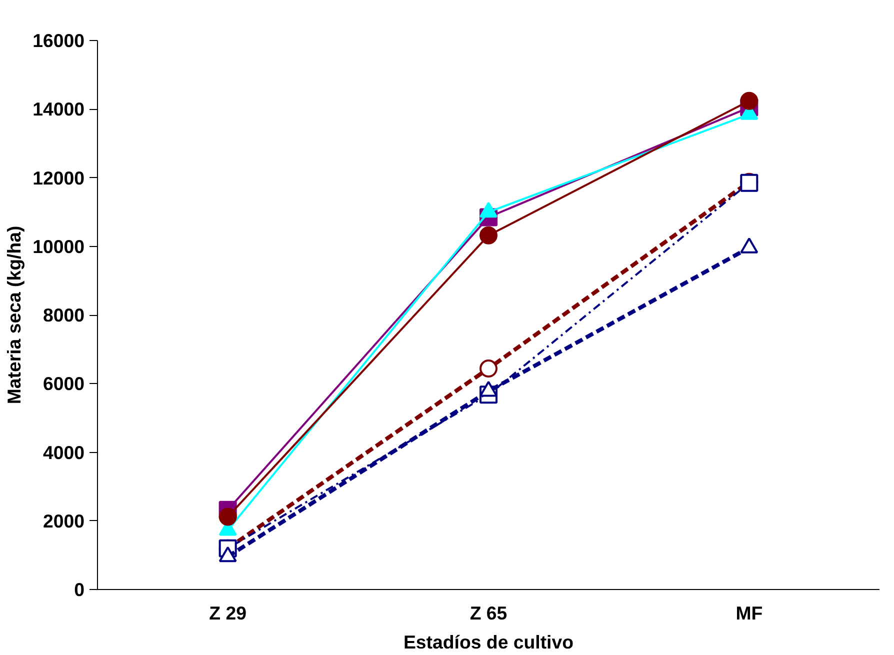 Image resolution: width=894 pixels, height=655 pixels. What do you see at coordinates (228, 613) in the screenshot?
I see `x-tick-label: Z 29` at bounding box center [228, 613].